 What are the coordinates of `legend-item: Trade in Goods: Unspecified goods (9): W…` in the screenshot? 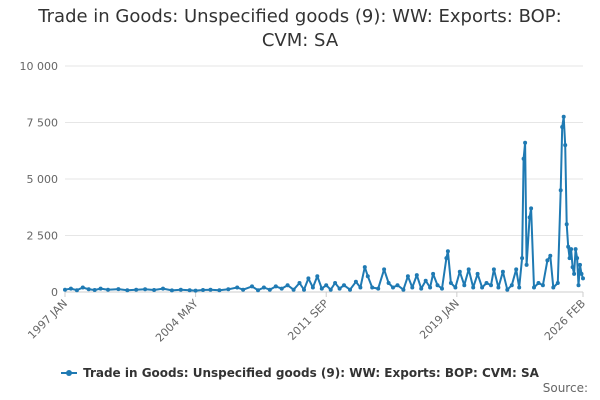 It's located at (300, 373).